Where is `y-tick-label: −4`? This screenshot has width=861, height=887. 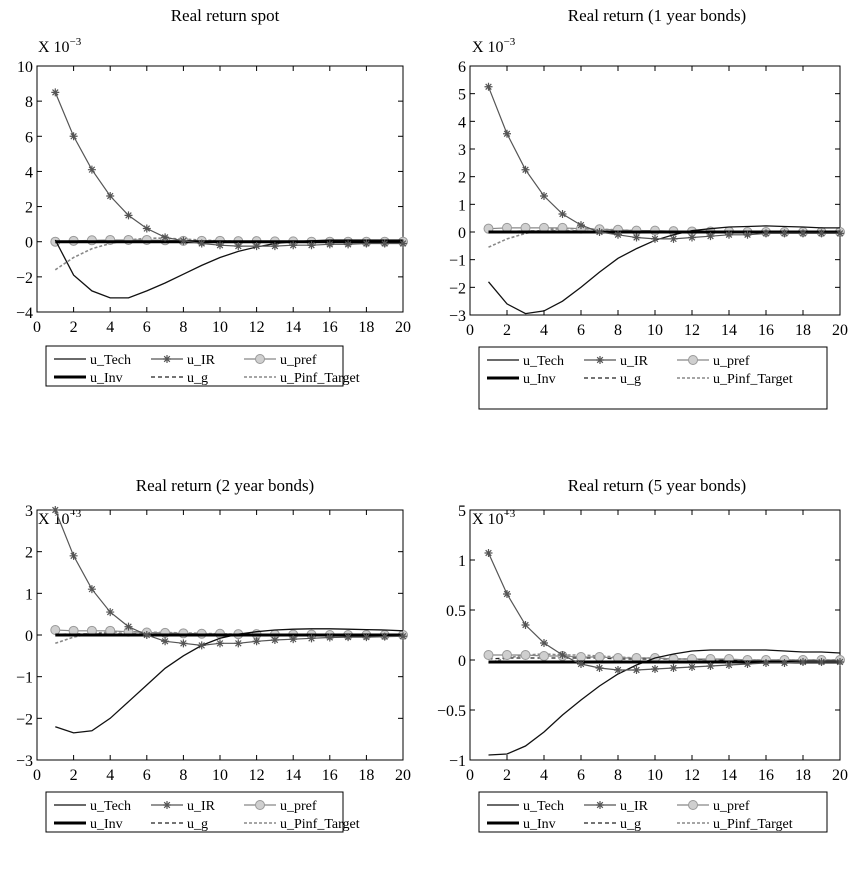 y-tick-label: −4 is located at coordinates (24, 313).